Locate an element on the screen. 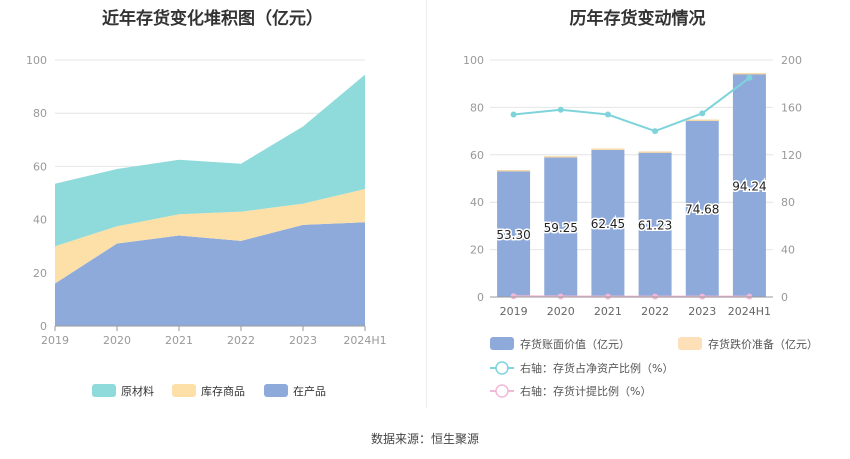 This screenshot has width=850, height=459. legend-label: 原材料 is located at coordinates (137, 391).